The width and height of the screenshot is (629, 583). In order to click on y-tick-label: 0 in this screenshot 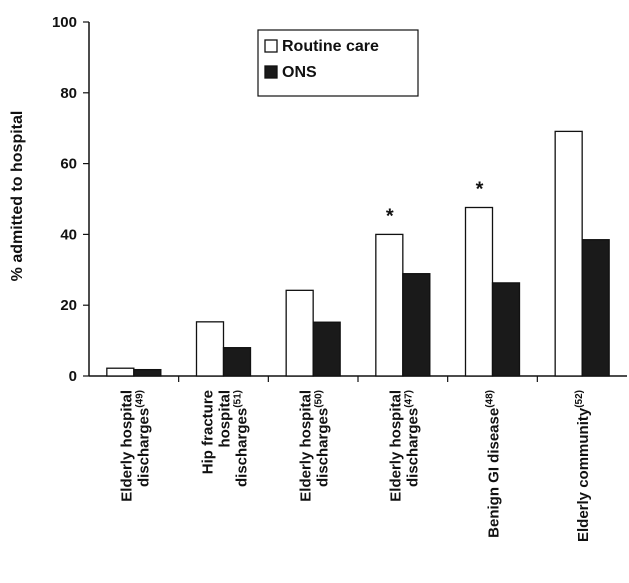, I will do `click(73, 376)`.